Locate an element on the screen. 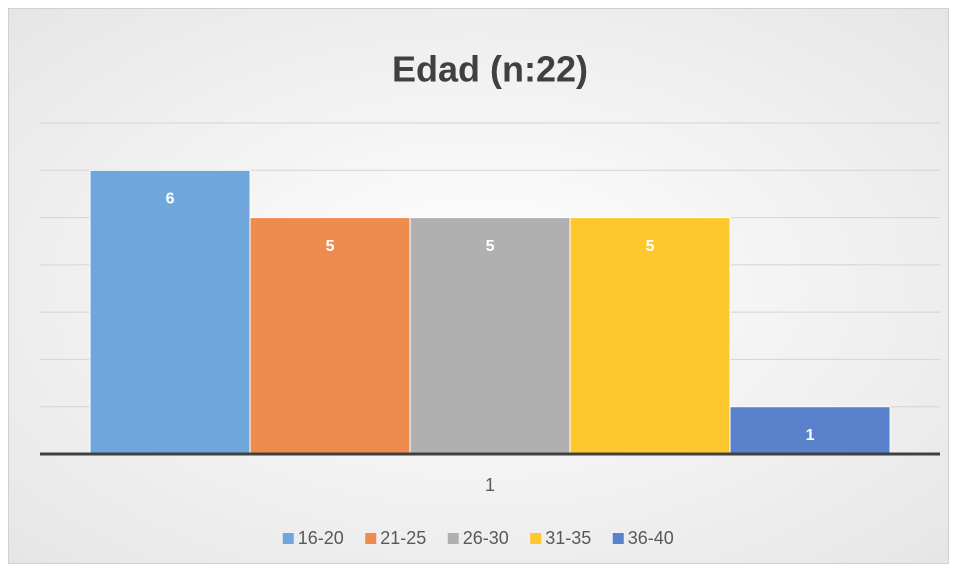 Image resolution: width=957 pixels, height=569 pixels. legend-label: 36-40 is located at coordinates (651, 538).